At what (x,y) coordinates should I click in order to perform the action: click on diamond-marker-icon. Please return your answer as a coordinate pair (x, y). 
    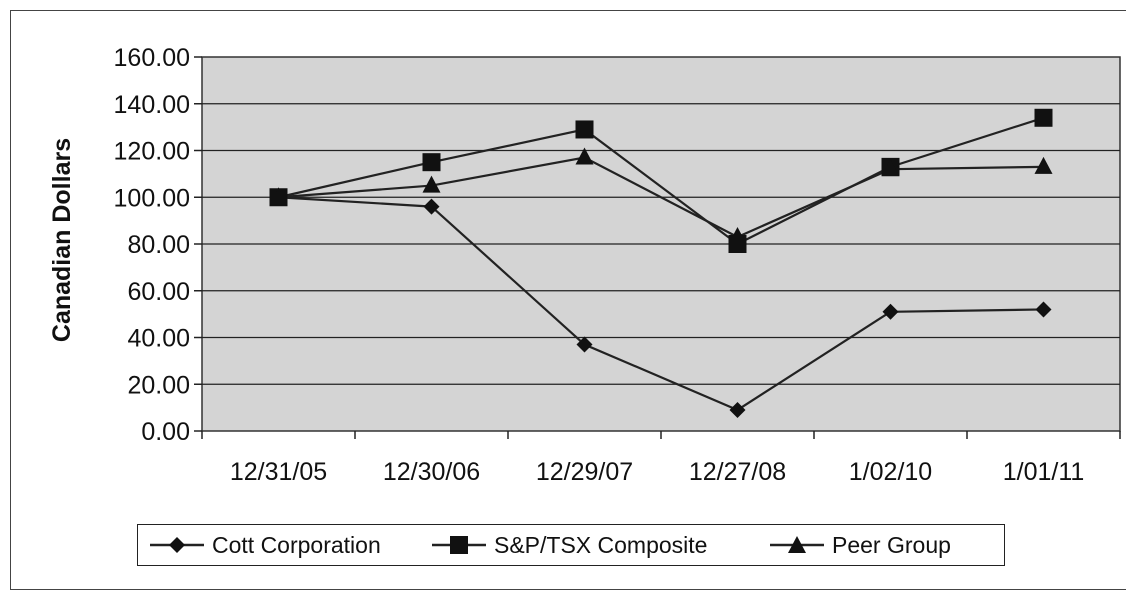
    Looking at the image, I should click on (177, 545).